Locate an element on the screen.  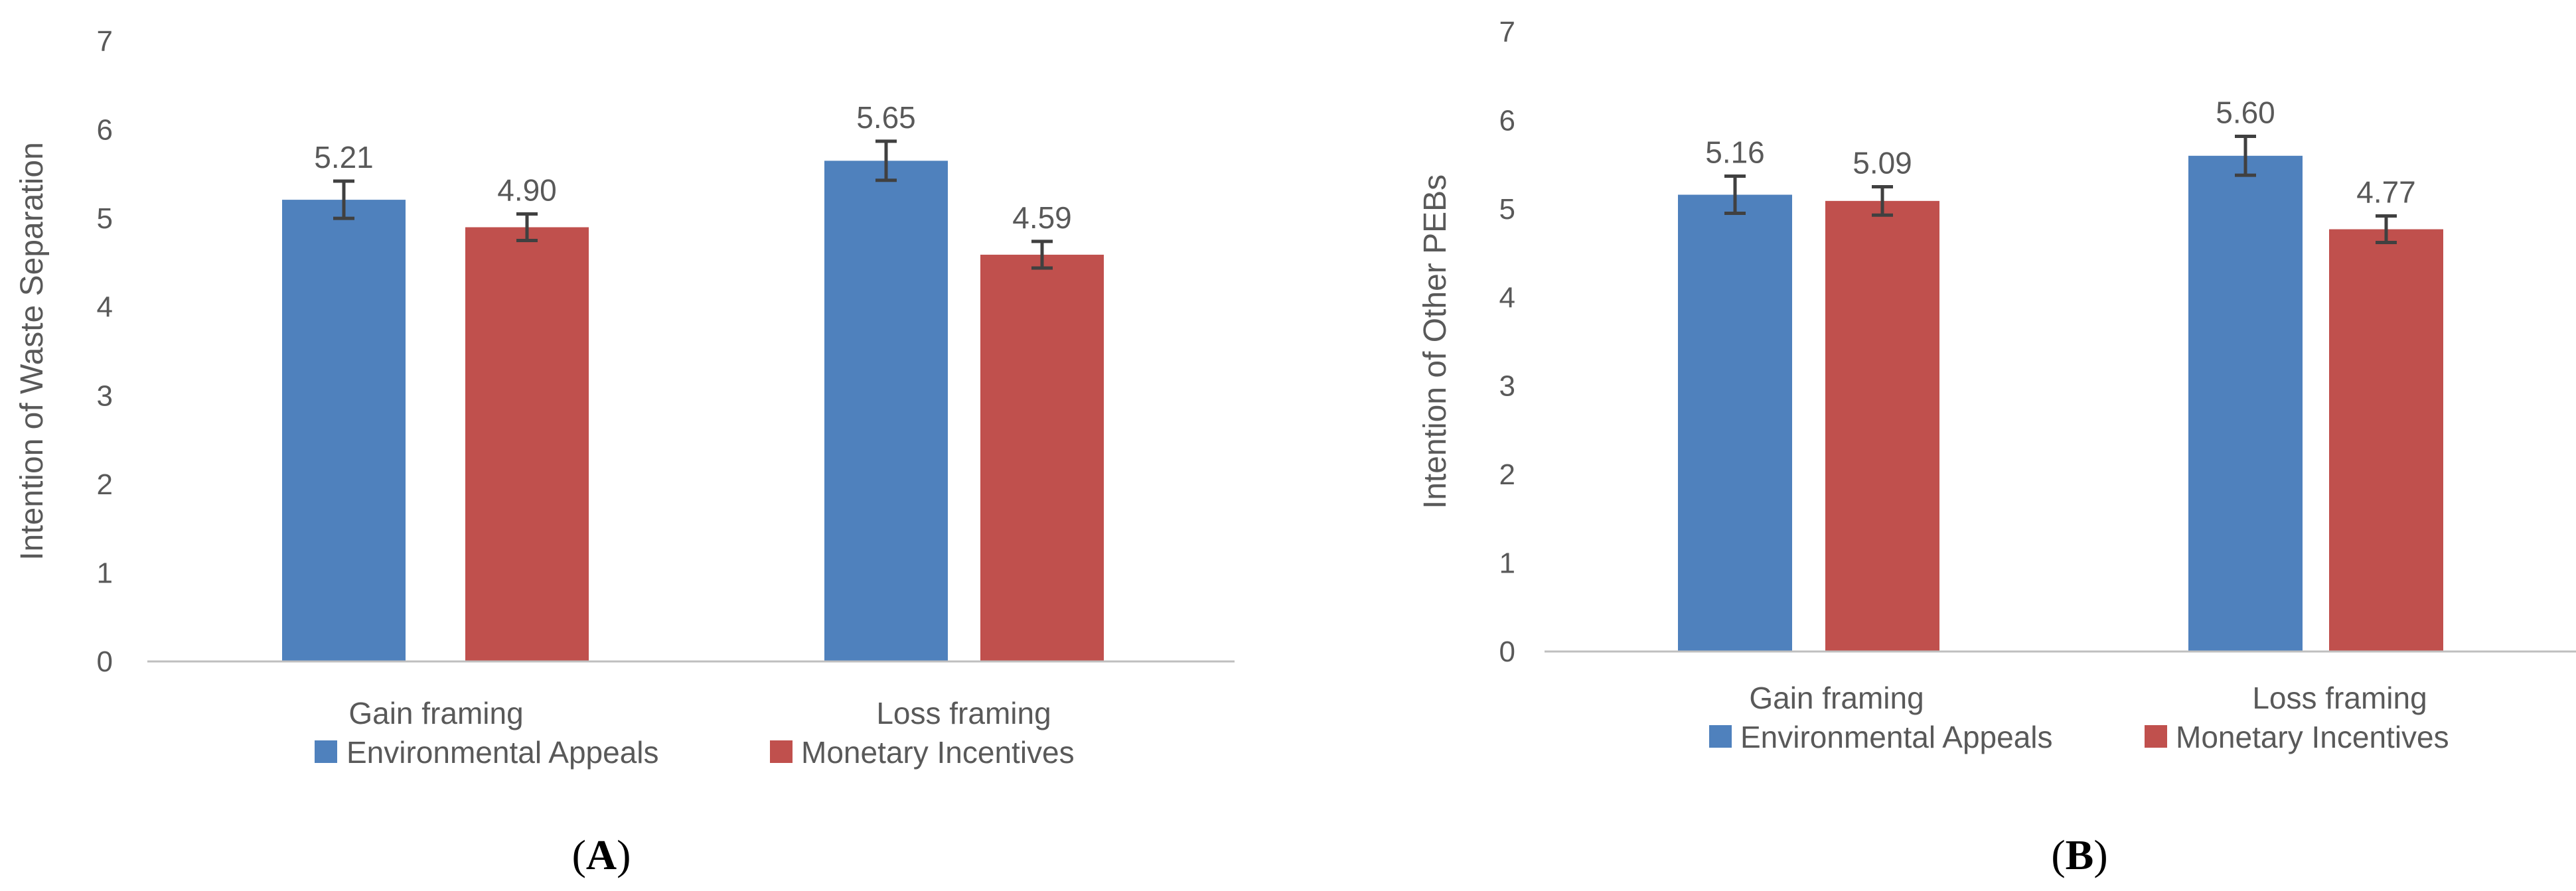
panel-letter: A is located at coordinates (602, 854).